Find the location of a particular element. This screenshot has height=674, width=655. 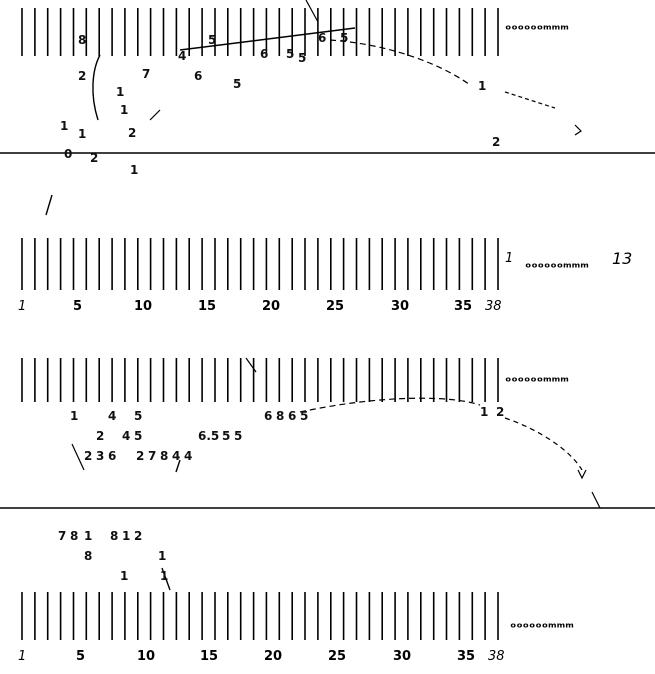

mark: 0 is located at coordinates (68, 154).